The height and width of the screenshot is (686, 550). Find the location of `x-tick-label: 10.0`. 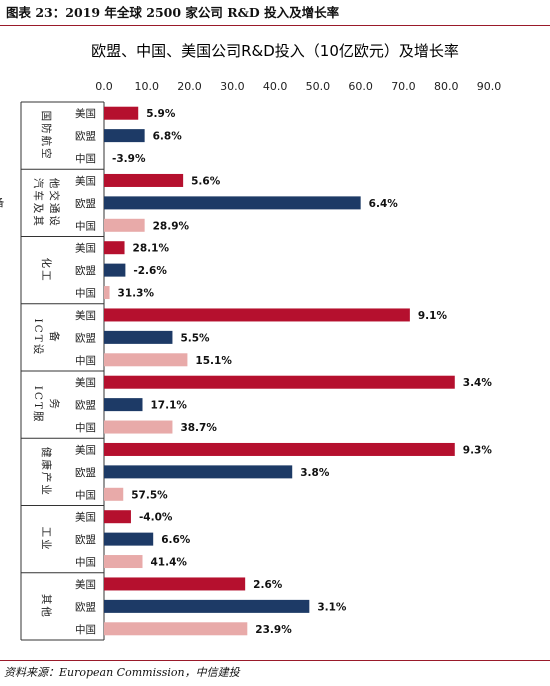

x-tick-label: 10.0 is located at coordinates (147, 86).